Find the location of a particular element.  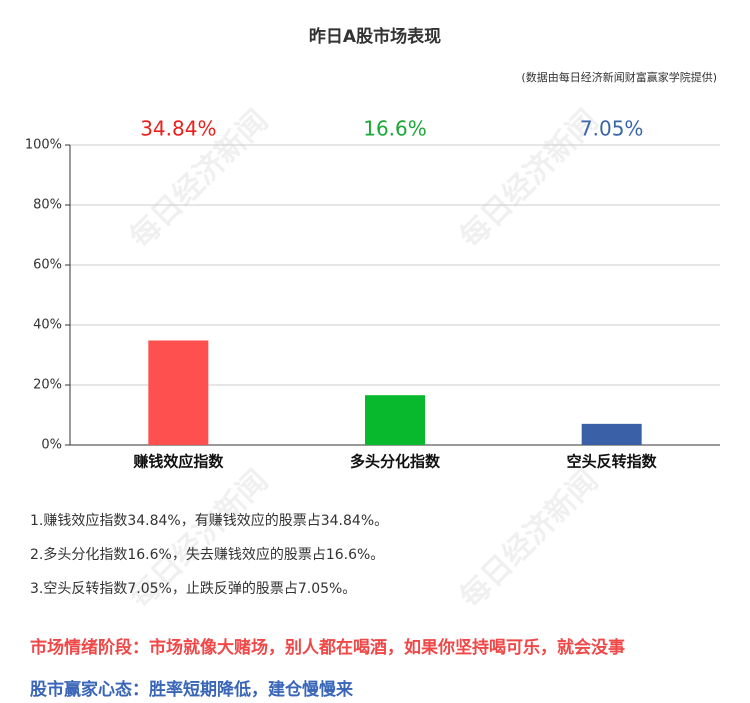

watermark: 每日经济新闻 is located at coordinates (529, 539).